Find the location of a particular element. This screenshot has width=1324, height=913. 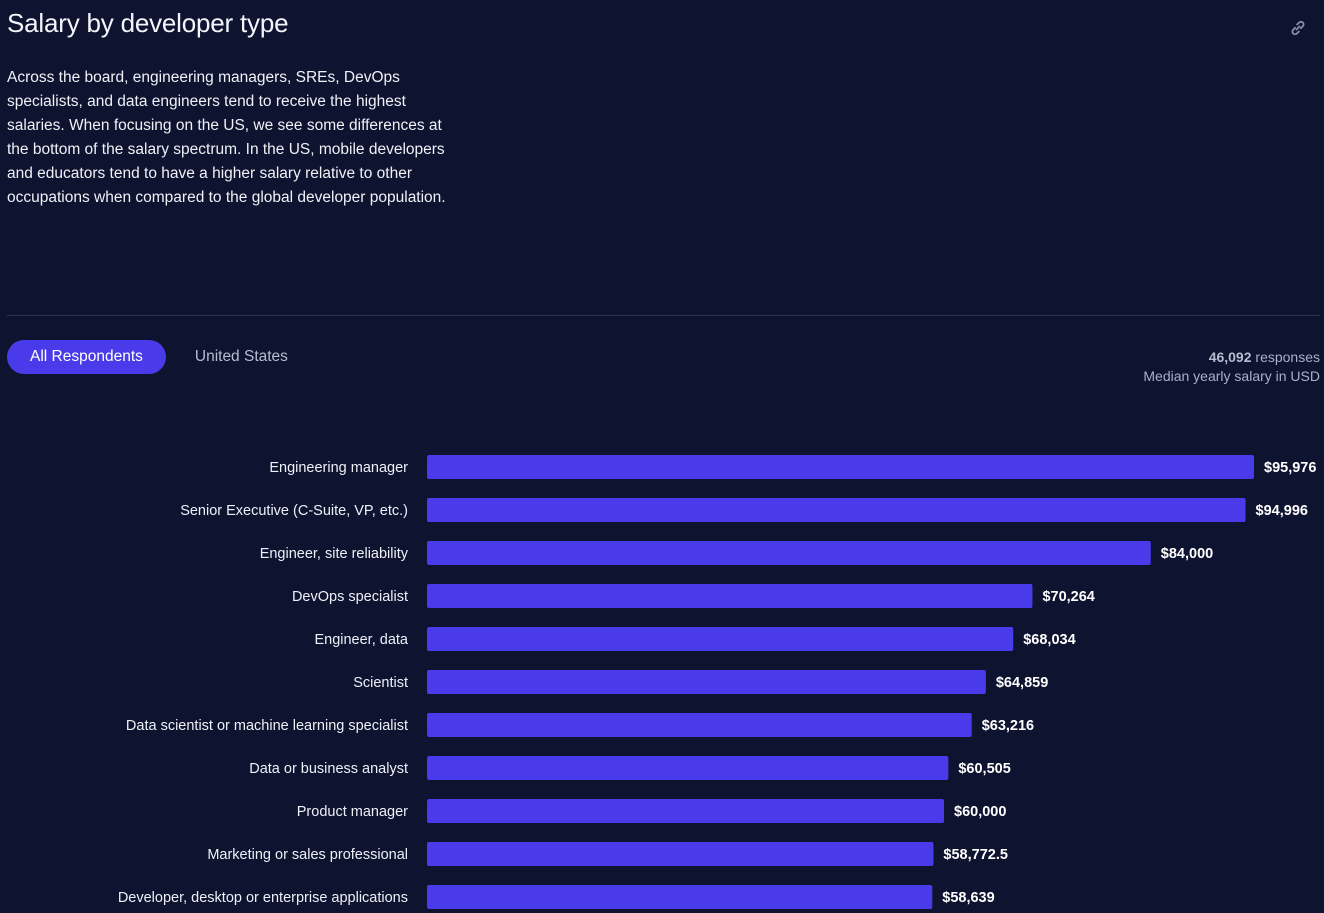

link-icon is located at coordinates (1298, 28).